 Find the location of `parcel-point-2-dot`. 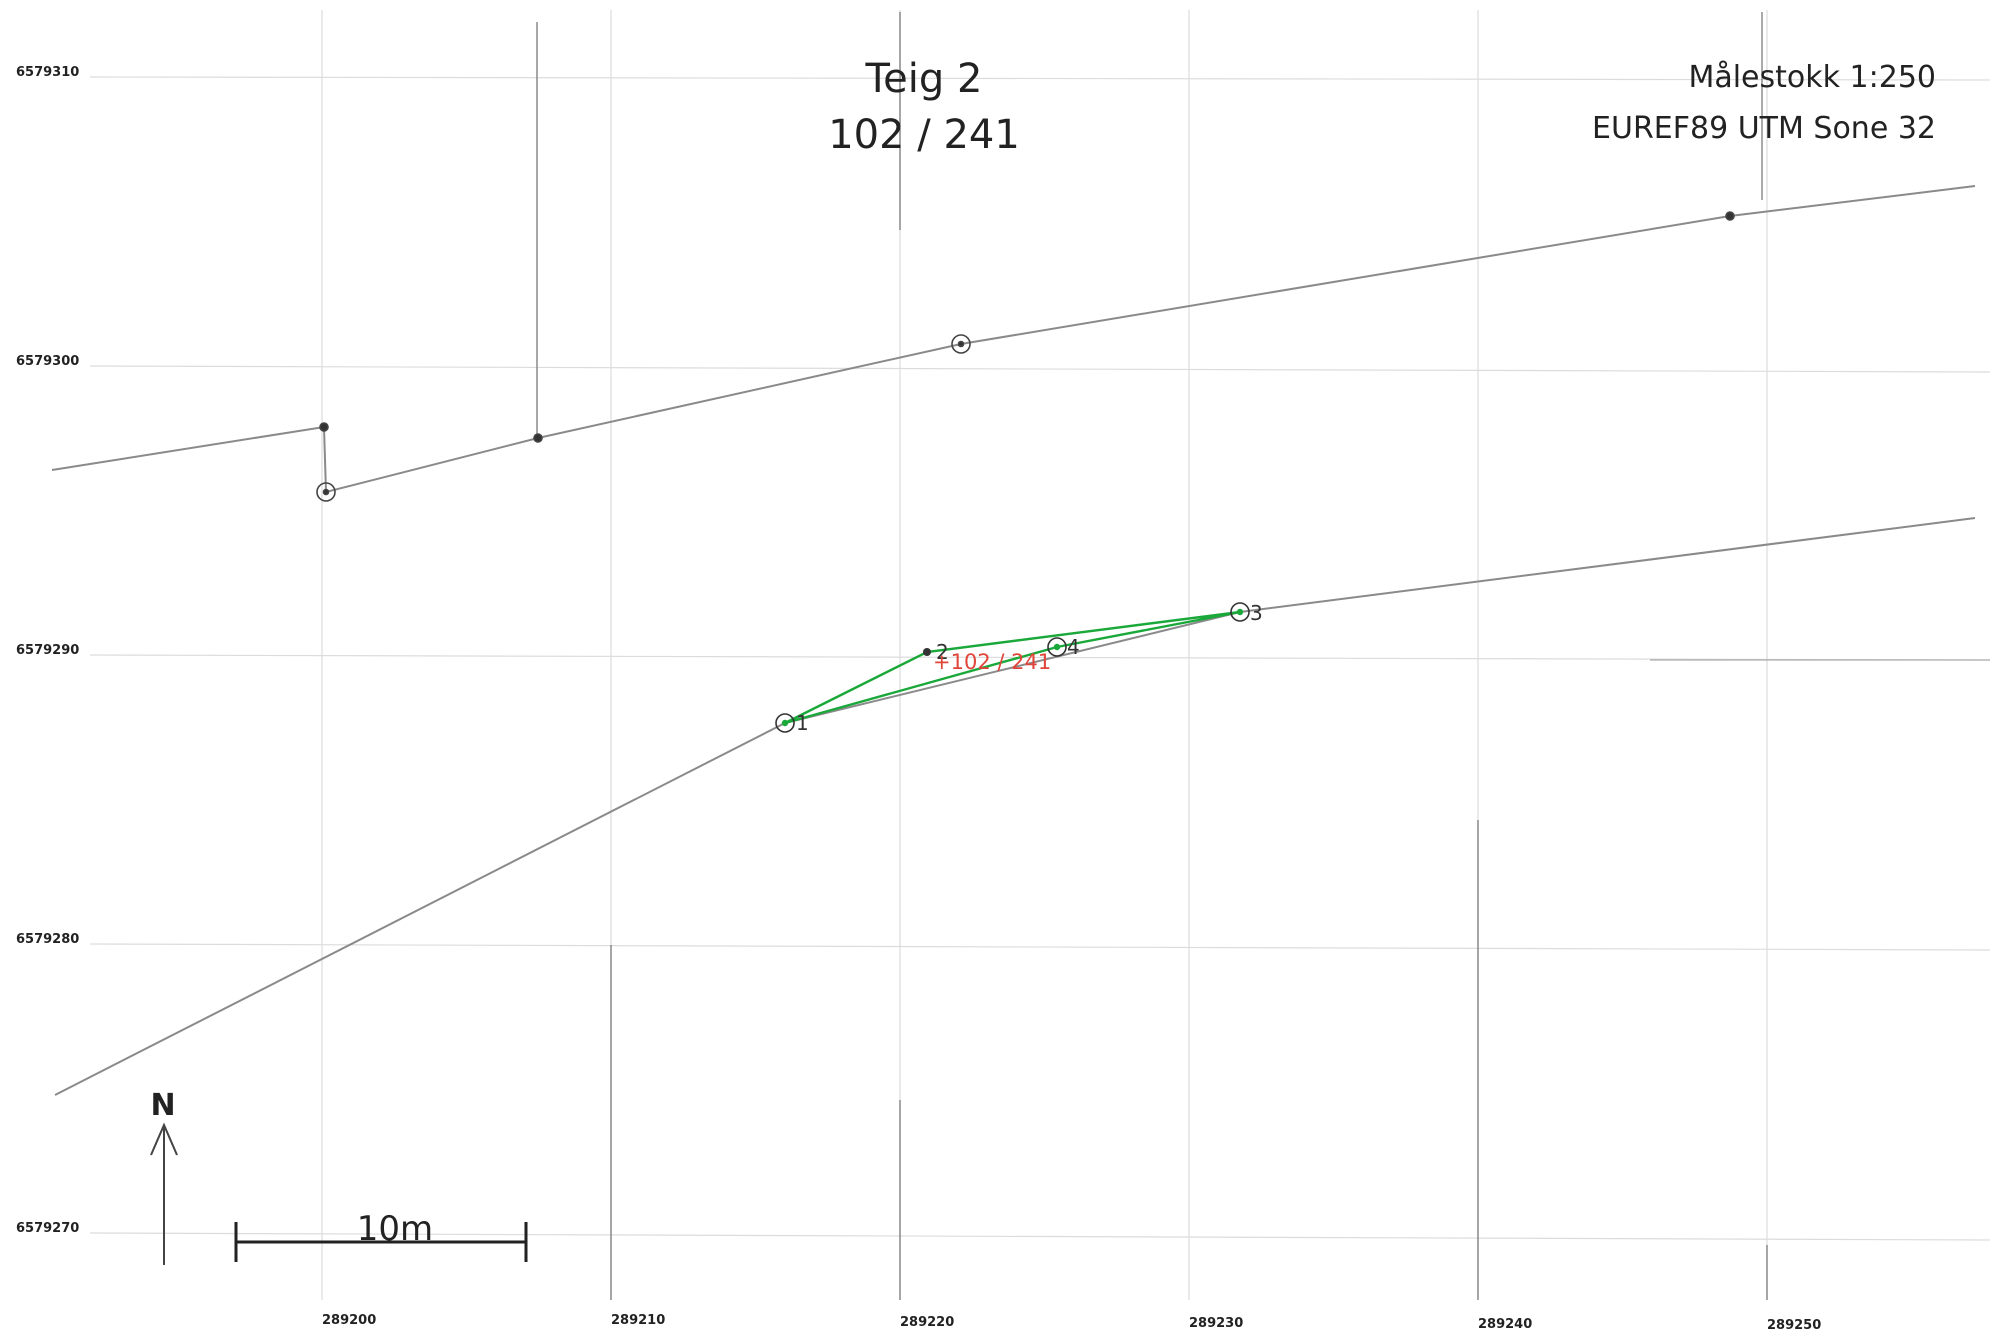

parcel-point-2-dot is located at coordinates (927, 652).